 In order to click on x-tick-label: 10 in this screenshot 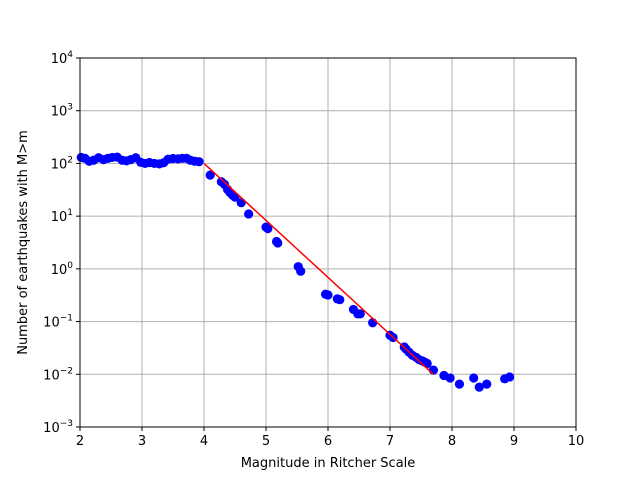, I will do `click(576, 441)`.